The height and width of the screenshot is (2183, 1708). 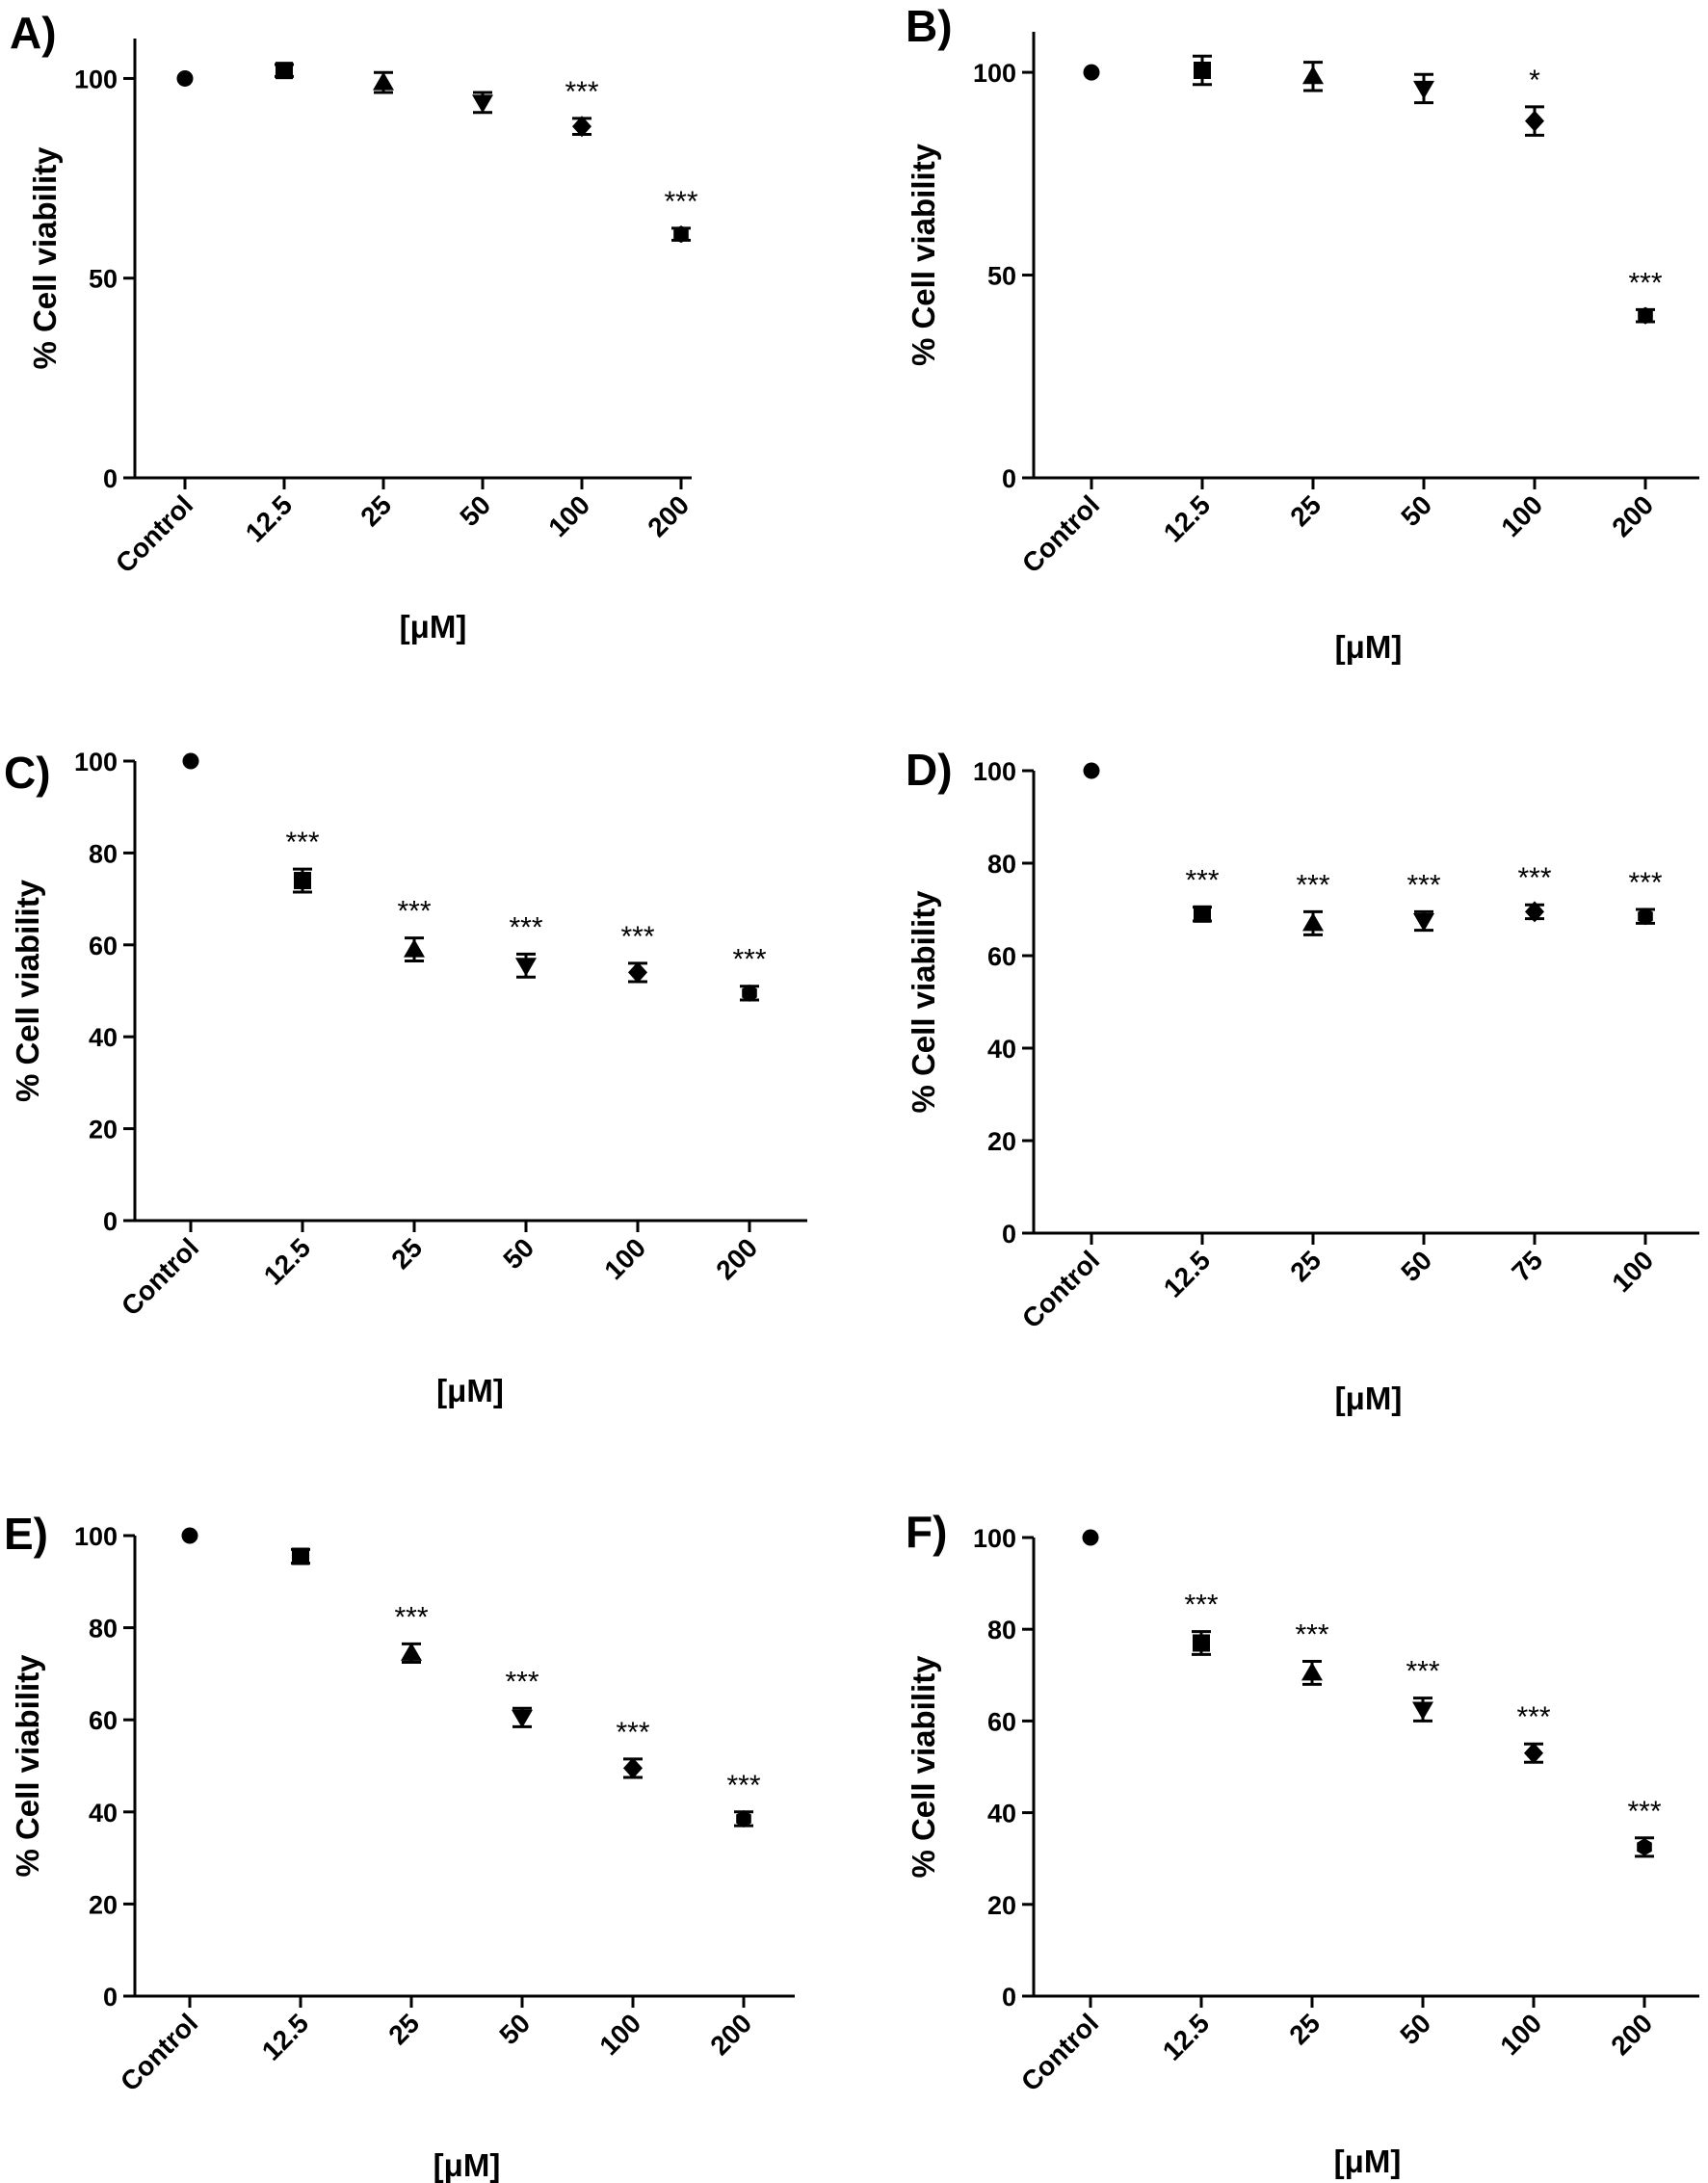 I want to click on panel-c-label: C), so click(x=27, y=773).